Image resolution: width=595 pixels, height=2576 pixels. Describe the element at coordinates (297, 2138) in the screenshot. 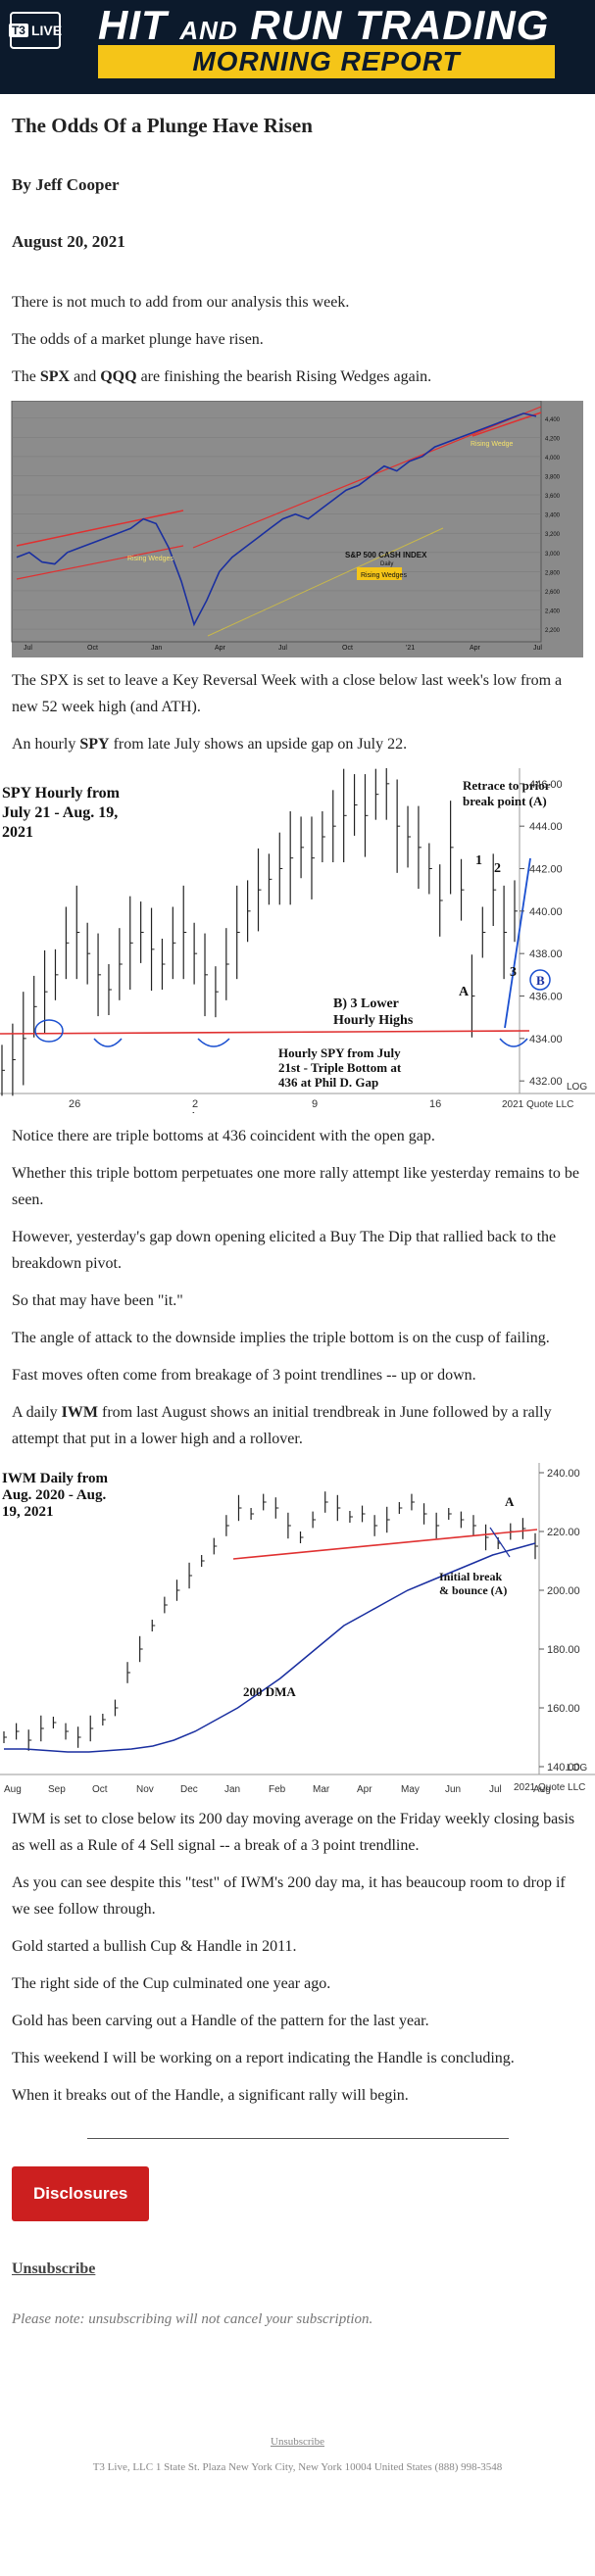

I see `divider` at that location.